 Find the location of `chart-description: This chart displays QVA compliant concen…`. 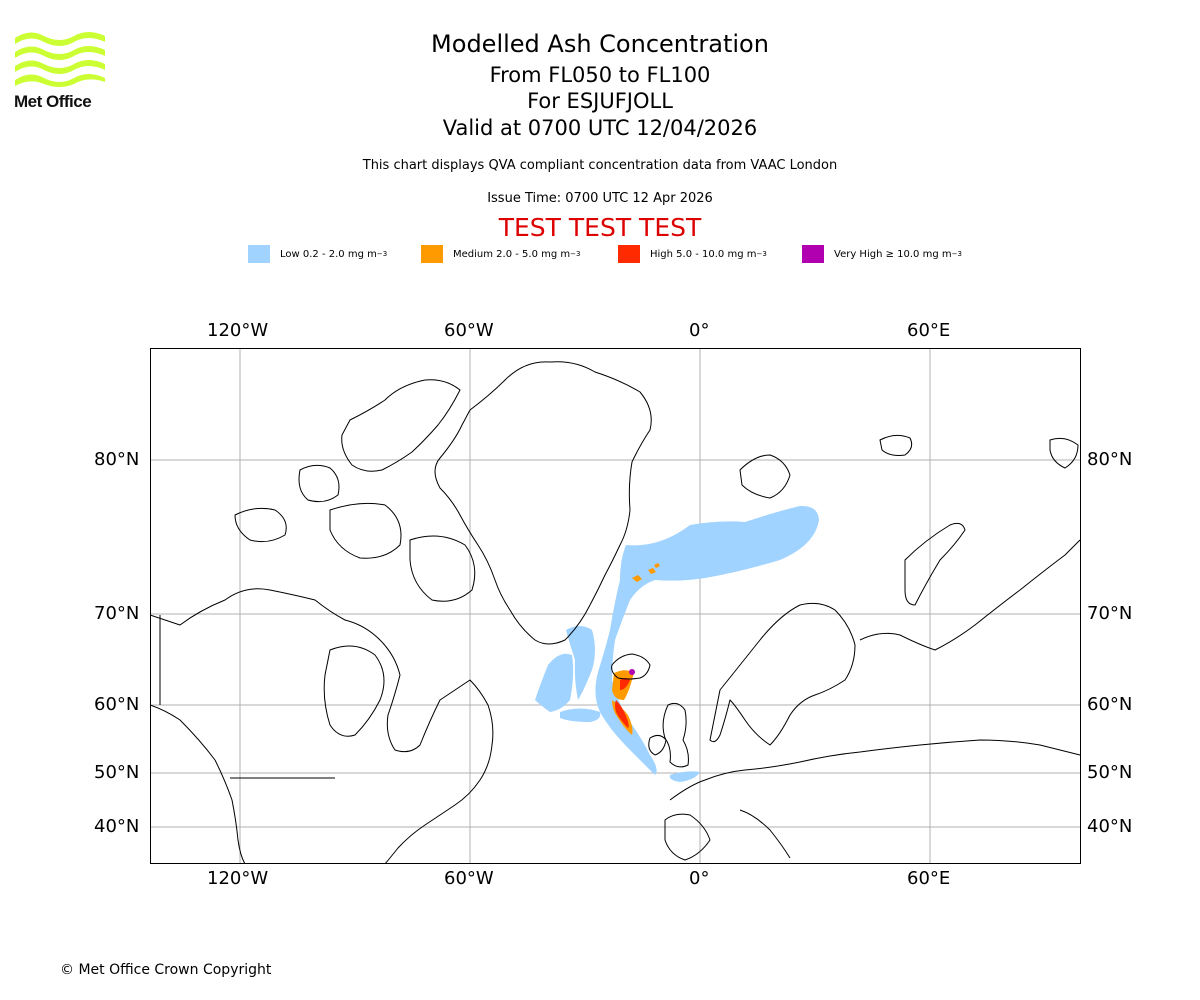

chart-description: This chart displays QVA compliant concen… is located at coordinates (600, 165).